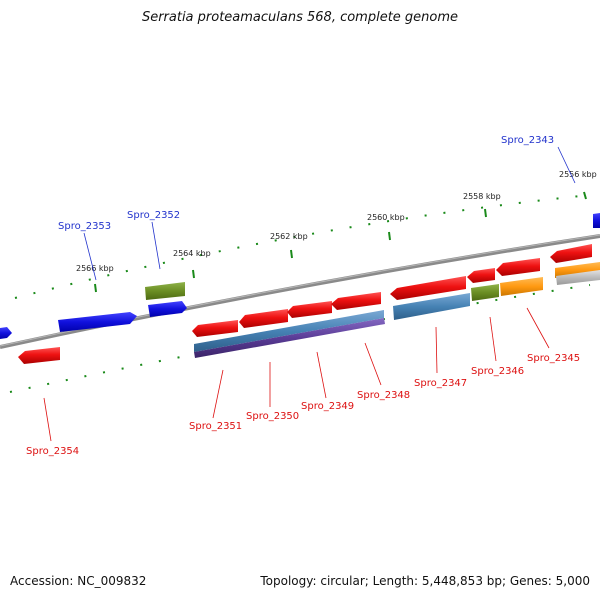 The height and width of the screenshot is (600, 600). I want to click on tick-label: 2556 kbp, so click(578, 174).